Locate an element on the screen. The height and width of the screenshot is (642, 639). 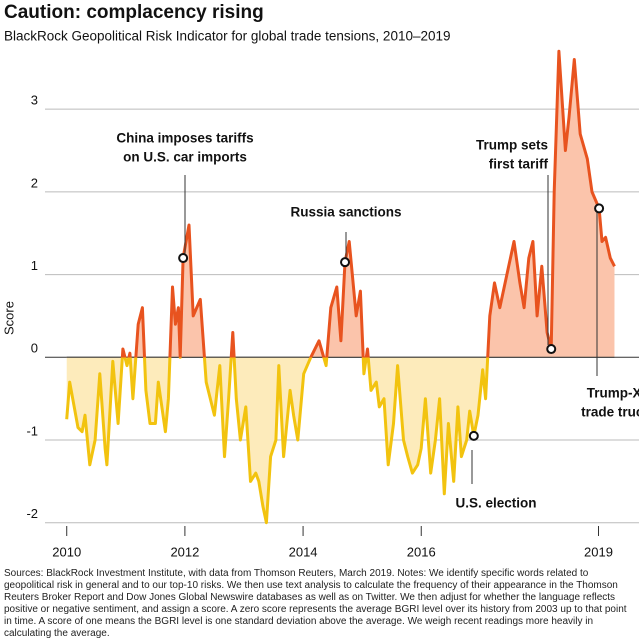
annotation: on U.S. car imports is located at coordinates (185, 157).